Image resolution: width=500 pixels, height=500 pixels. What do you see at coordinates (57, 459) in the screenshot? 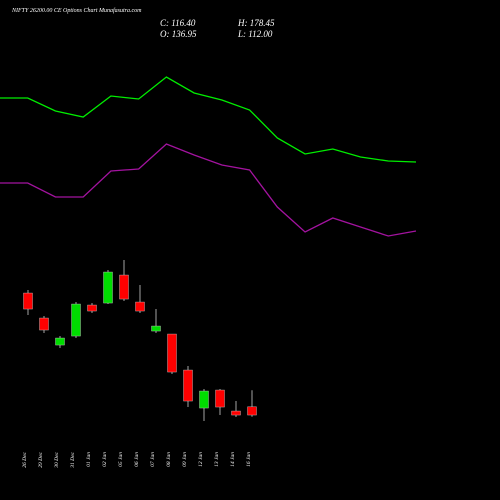
I see `x-tick-label: 30 Dec` at bounding box center [57, 459].